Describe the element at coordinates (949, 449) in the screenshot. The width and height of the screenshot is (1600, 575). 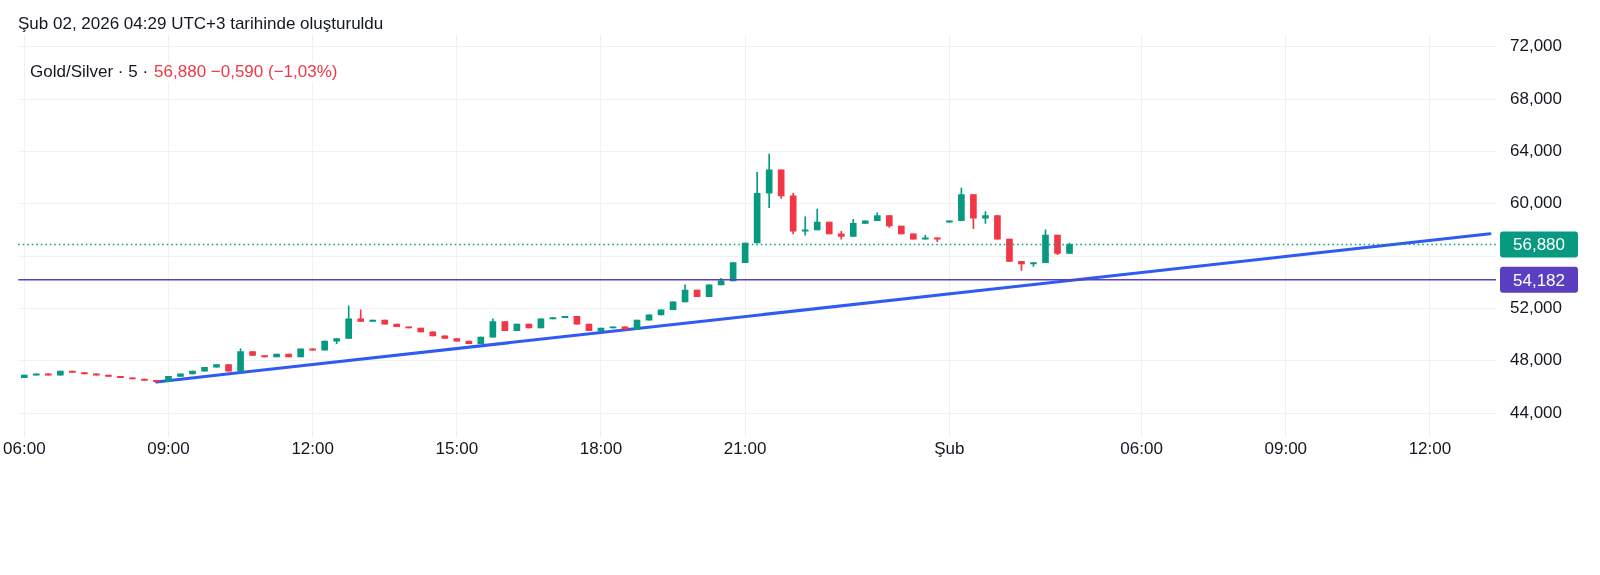
I see `x-tick-label: Şub` at that location.